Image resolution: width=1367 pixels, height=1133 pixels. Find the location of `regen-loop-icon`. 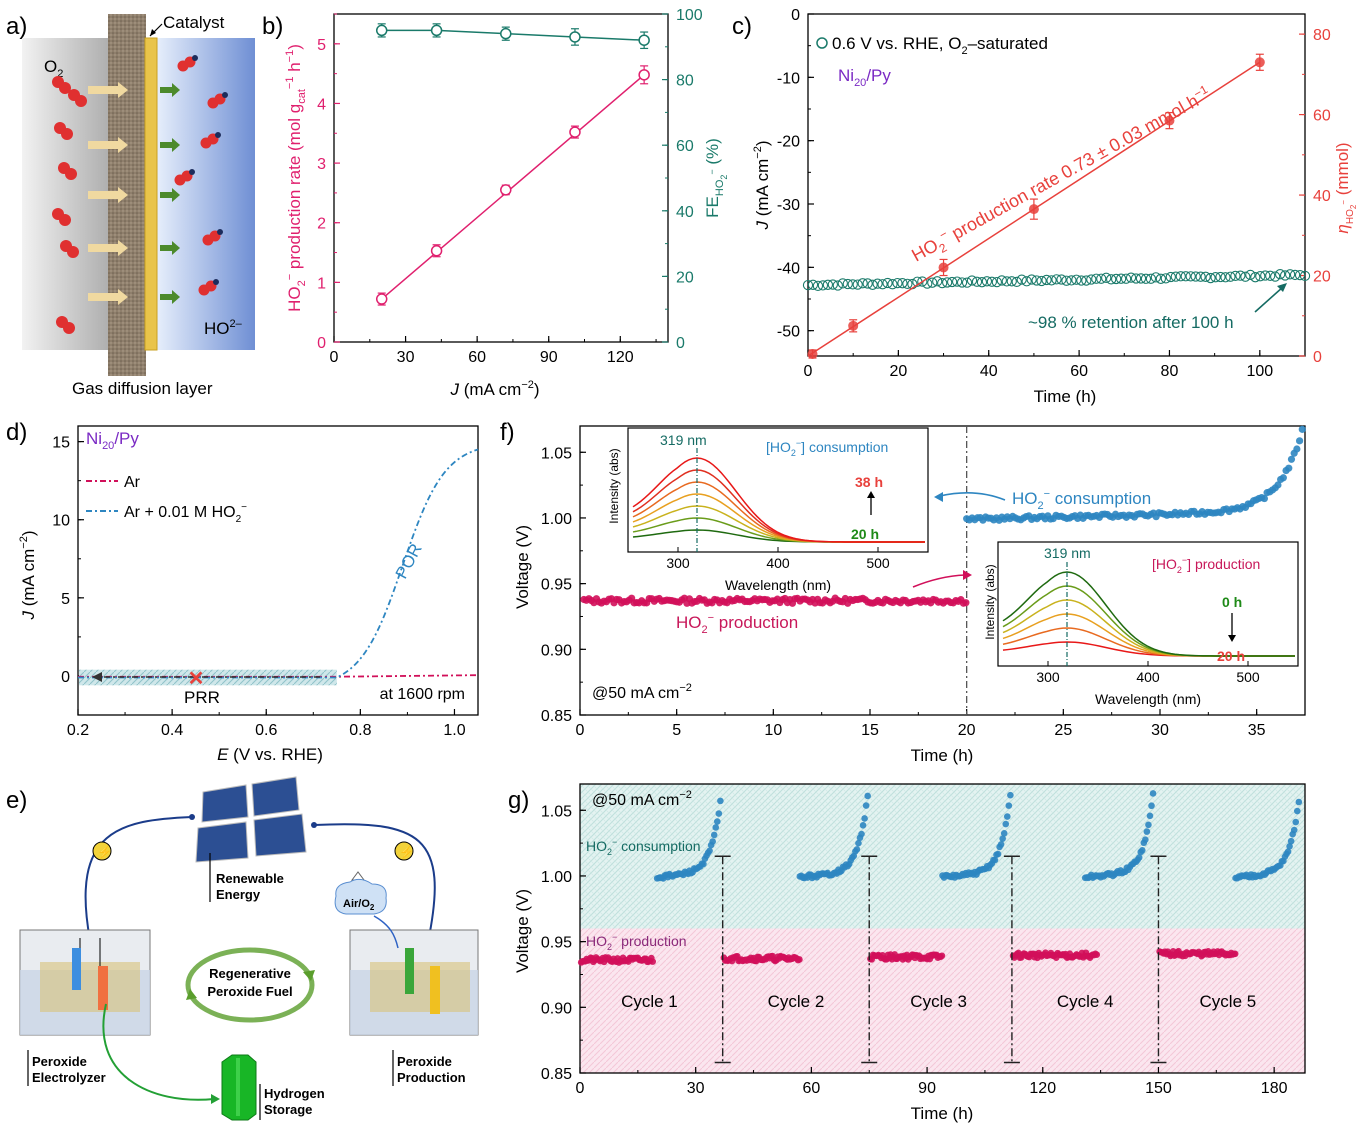

regen-loop-icon is located at coordinates (250, 985).